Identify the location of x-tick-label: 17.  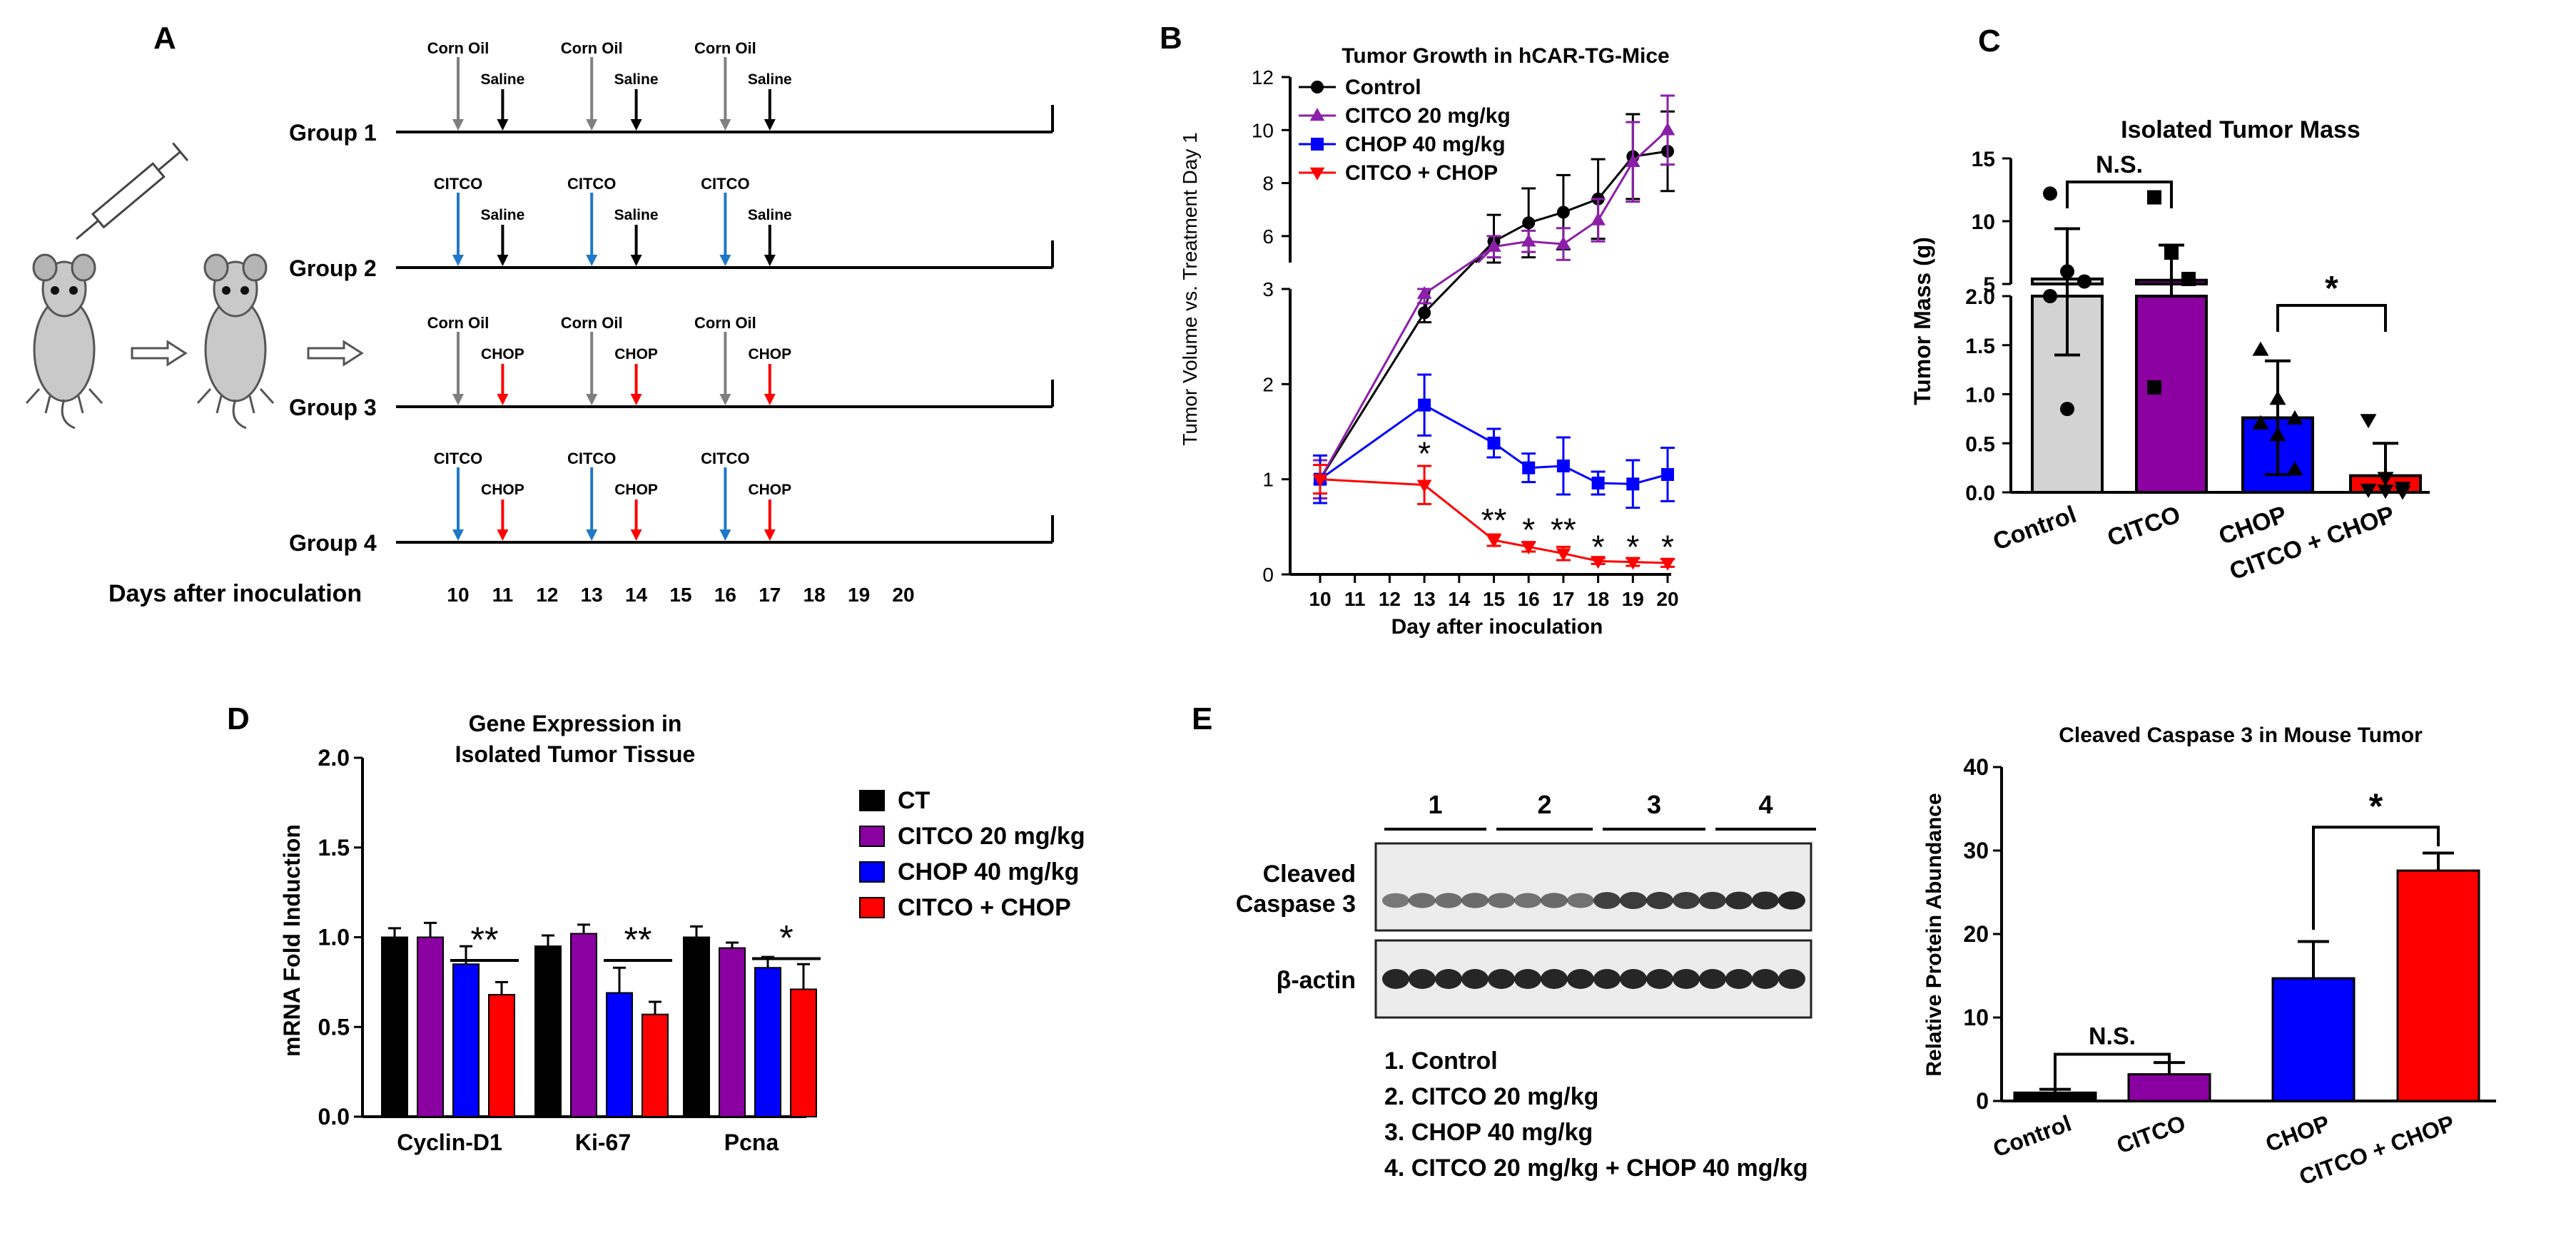
(770, 595).